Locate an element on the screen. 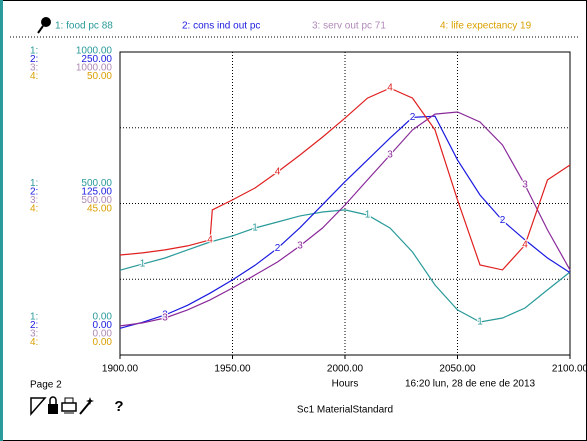  x-axis-label: Hours is located at coordinates (345, 384).